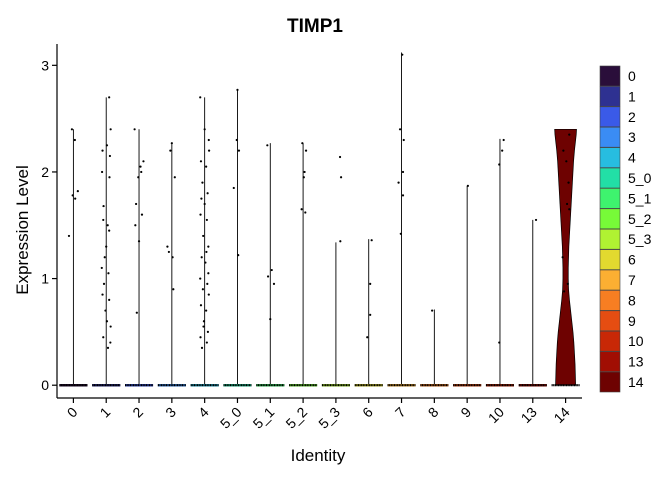 This screenshot has width=672, height=480. What do you see at coordinates (231, 418) in the screenshot?
I see `x-tick-label: 5_0` at bounding box center [231, 418].